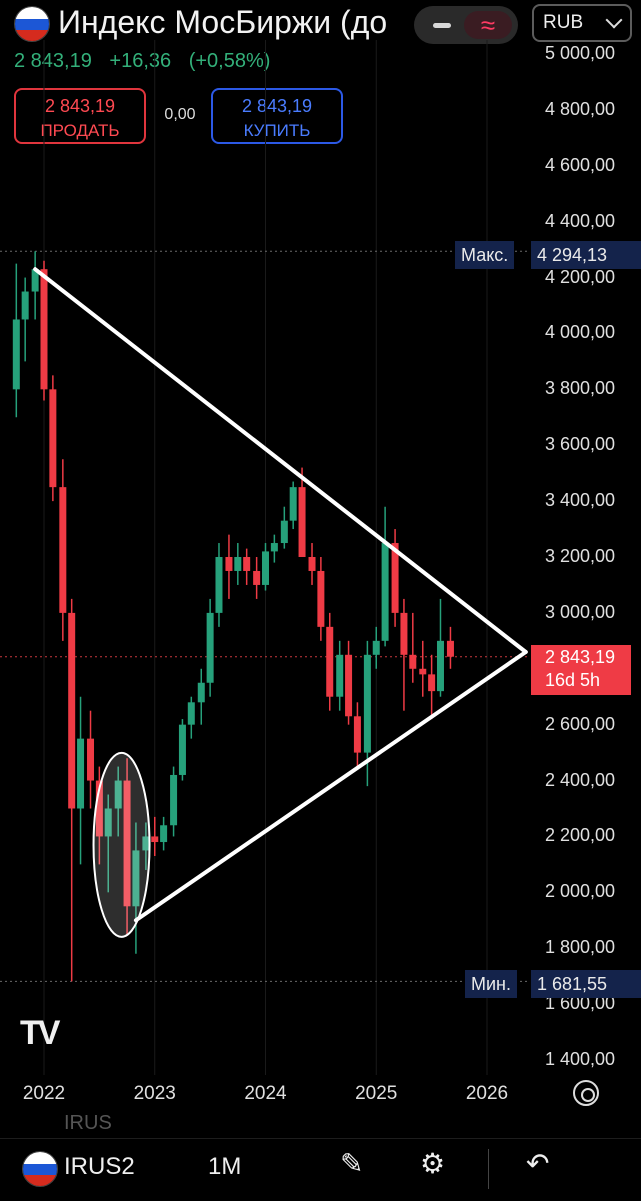 The height and width of the screenshot is (1201, 641). I want to click on buy-label: КУПИТЬ, so click(277, 130).